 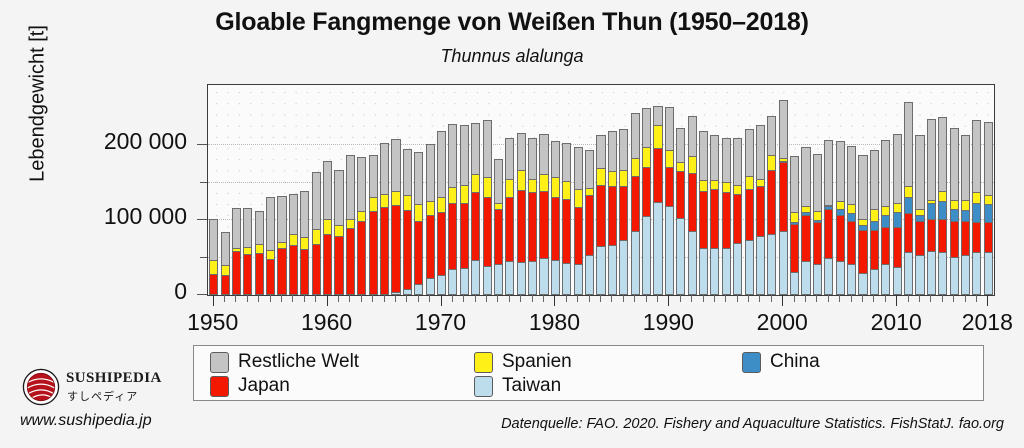 I want to click on x-tick-label: 1980, so click(x=554, y=322).